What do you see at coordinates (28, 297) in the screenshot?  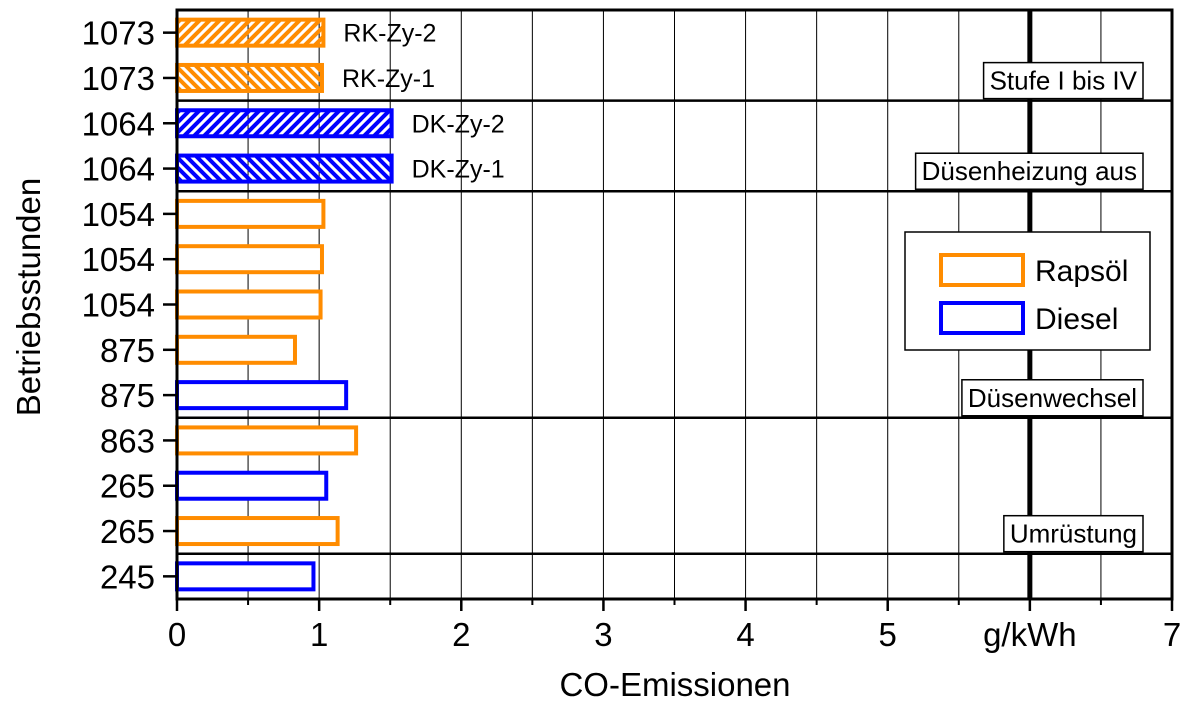 I see `y-axis-title: Betriebsstunden` at bounding box center [28, 297].